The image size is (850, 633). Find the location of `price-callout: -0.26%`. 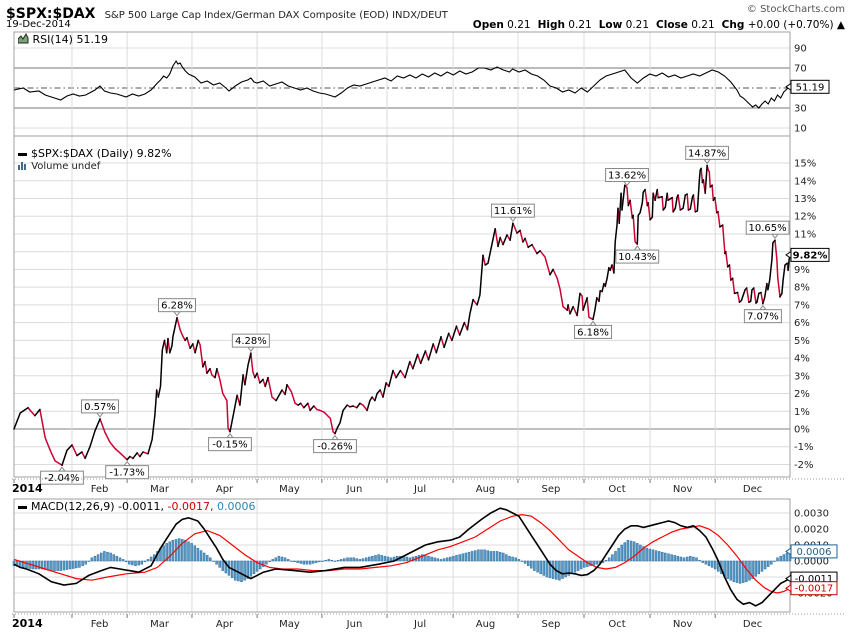

price-callout: -0.26% is located at coordinates (335, 444).